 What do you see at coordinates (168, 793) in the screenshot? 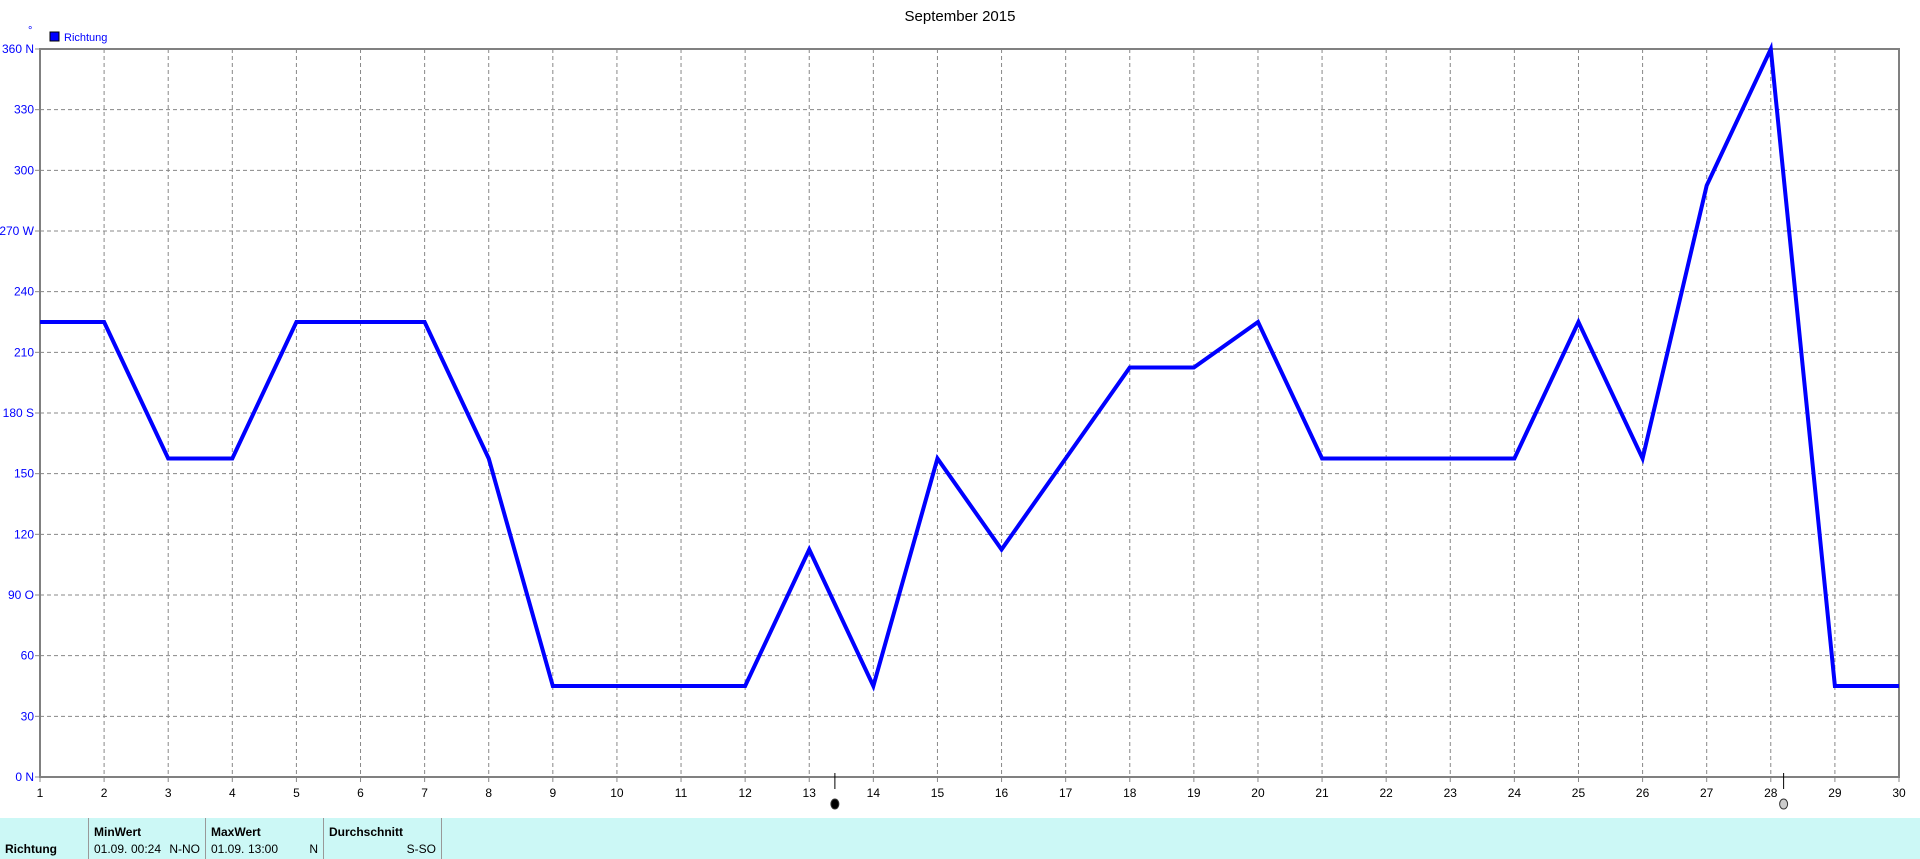
I see `x-tick-label: 3` at bounding box center [168, 793].